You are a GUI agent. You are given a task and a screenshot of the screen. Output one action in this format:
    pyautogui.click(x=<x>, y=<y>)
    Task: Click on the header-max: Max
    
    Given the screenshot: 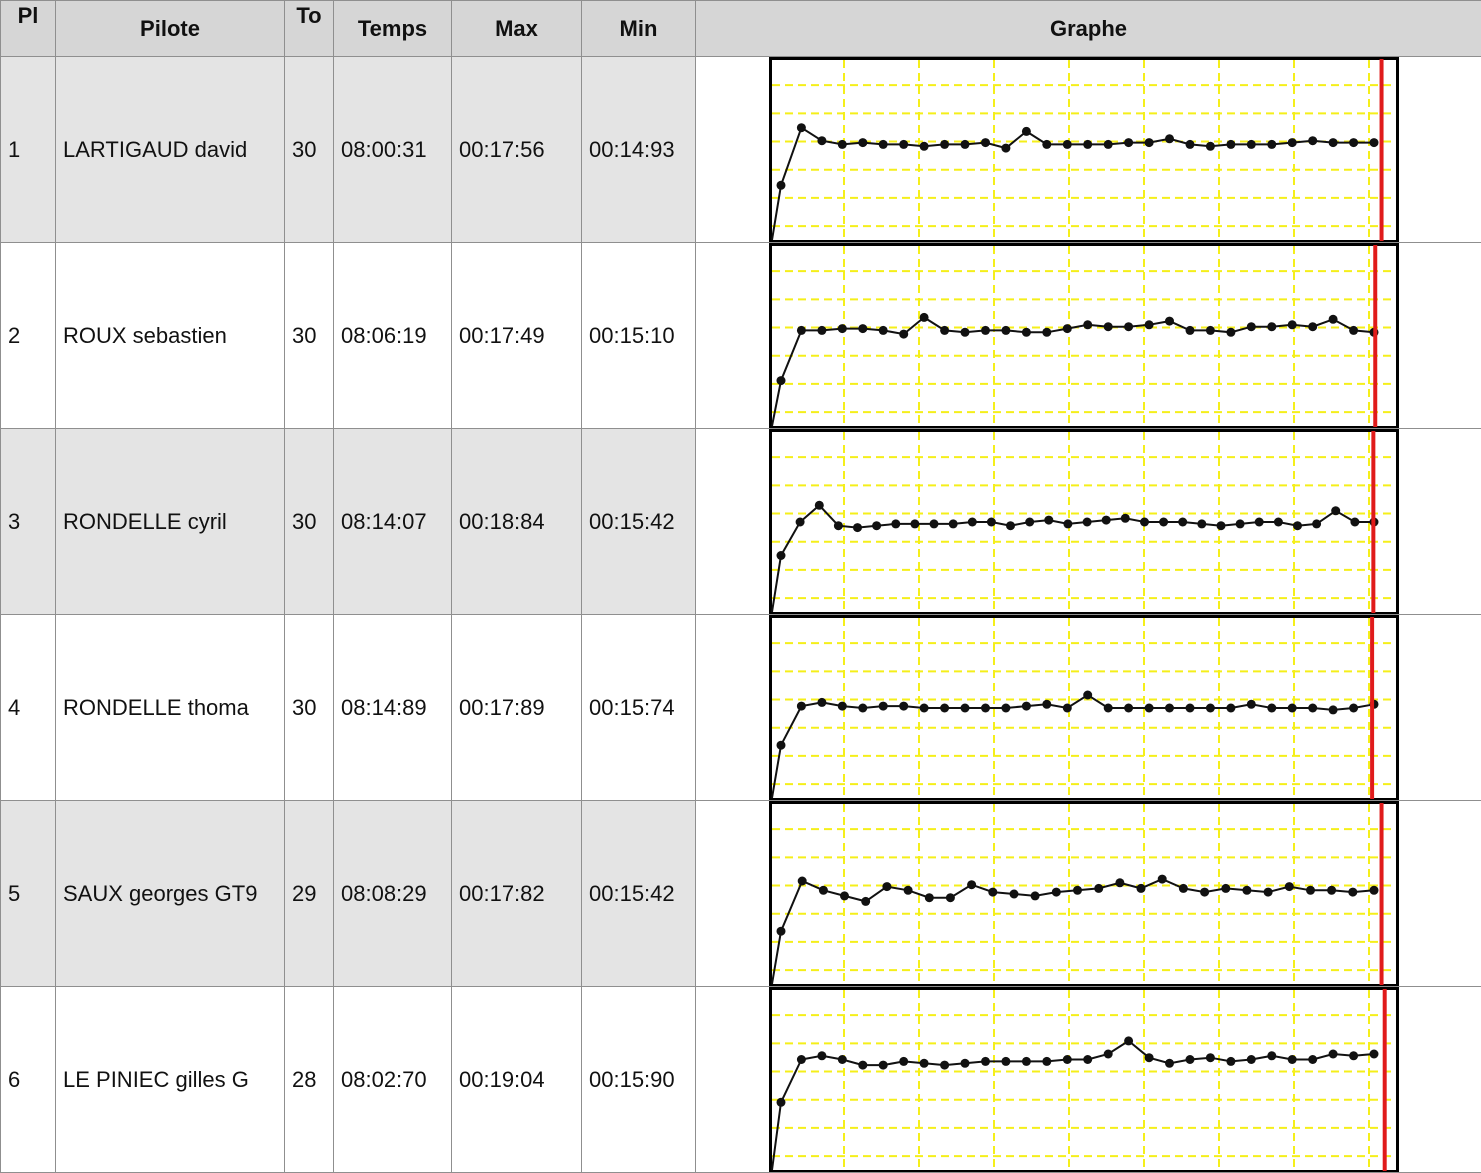 What is the action you would take?
    pyautogui.click(x=517, y=29)
    